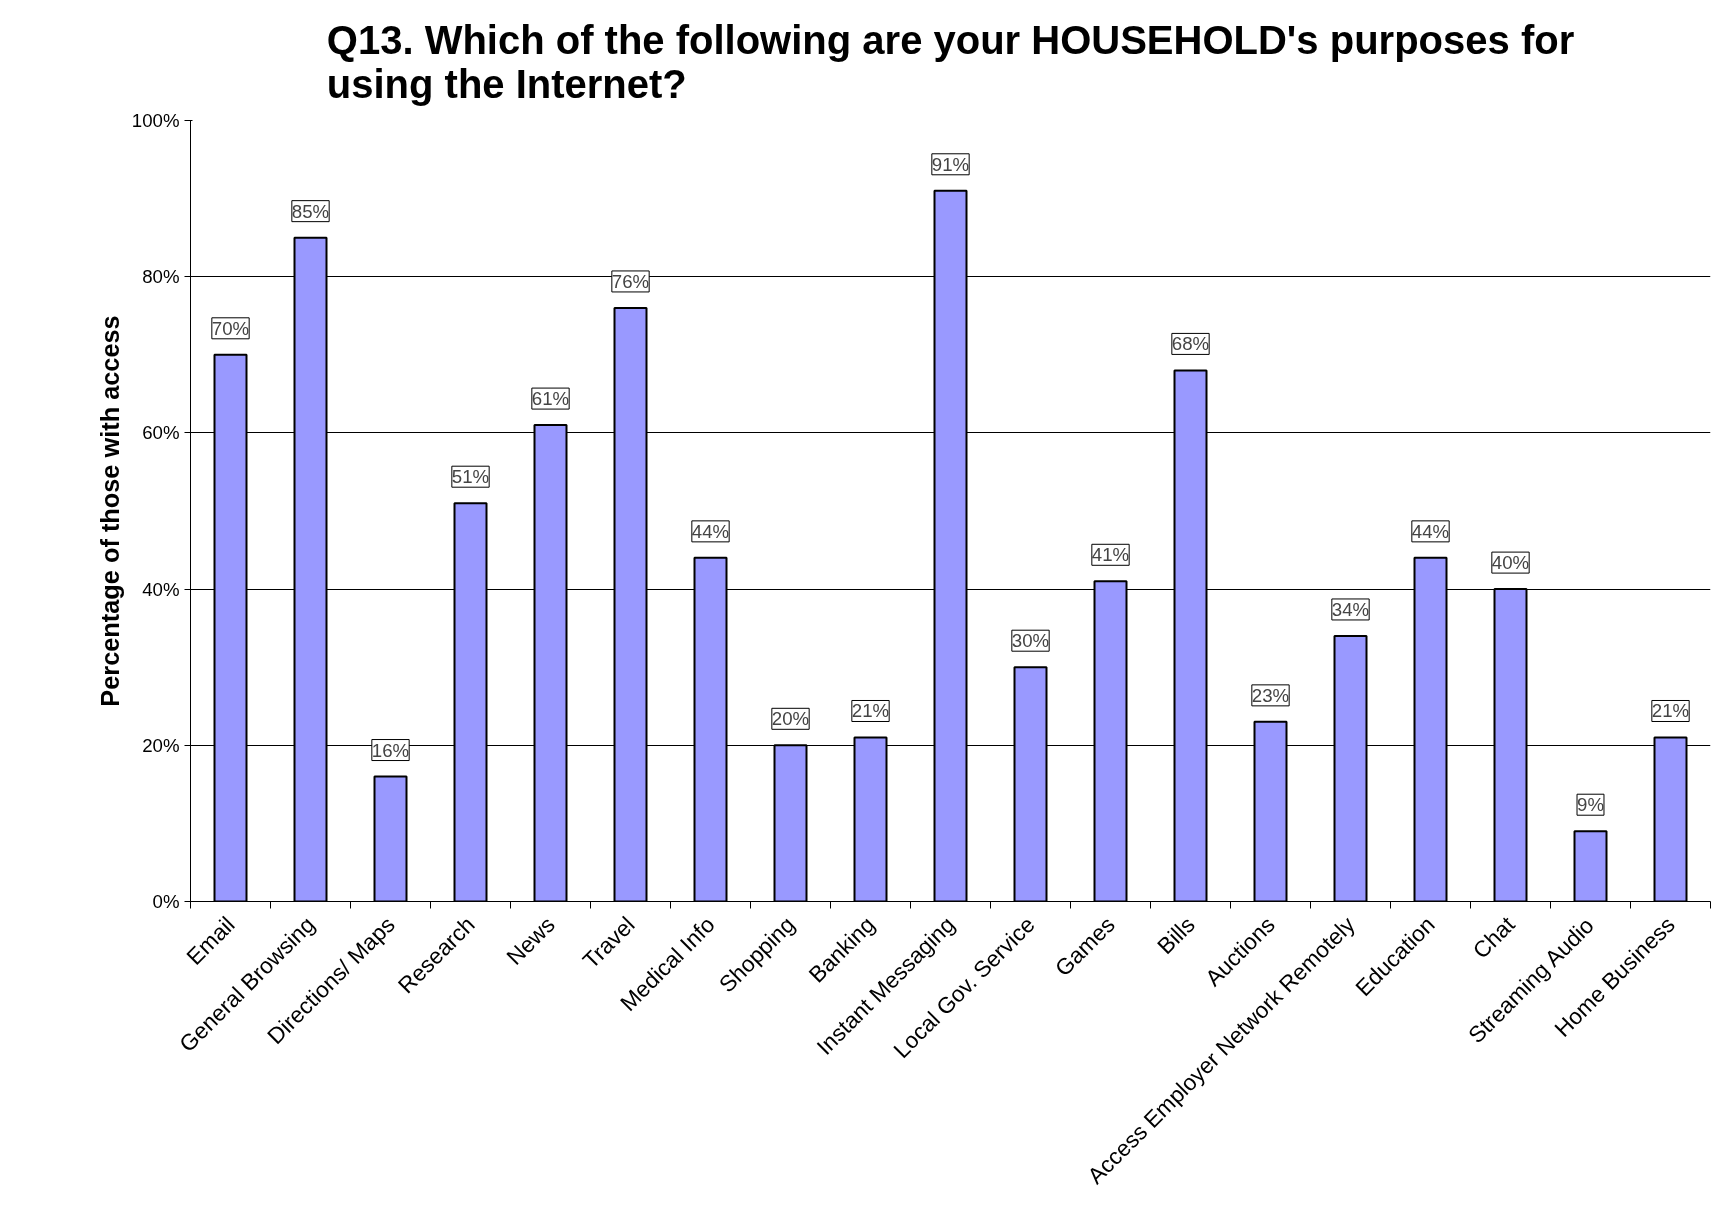  What do you see at coordinates (166, 901) in the screenshot?
I see `y-tick-label: 0%` at bounding box center [166, 901].